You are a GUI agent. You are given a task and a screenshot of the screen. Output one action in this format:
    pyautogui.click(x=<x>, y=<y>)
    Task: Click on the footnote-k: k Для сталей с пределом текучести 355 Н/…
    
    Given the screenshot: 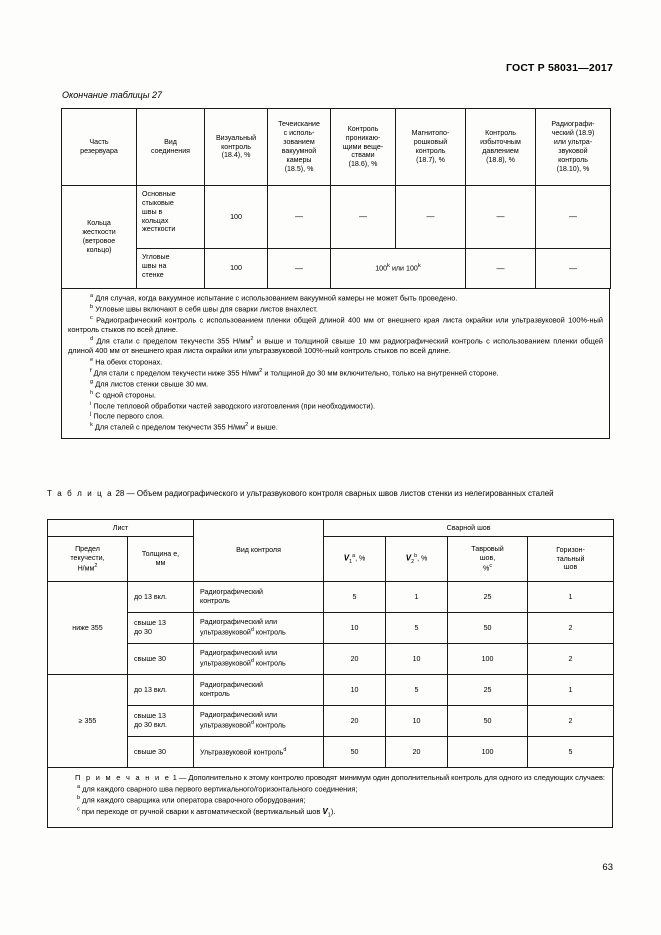 What is the action you would take?
    pyautogui.click(x=184, y=427)
    